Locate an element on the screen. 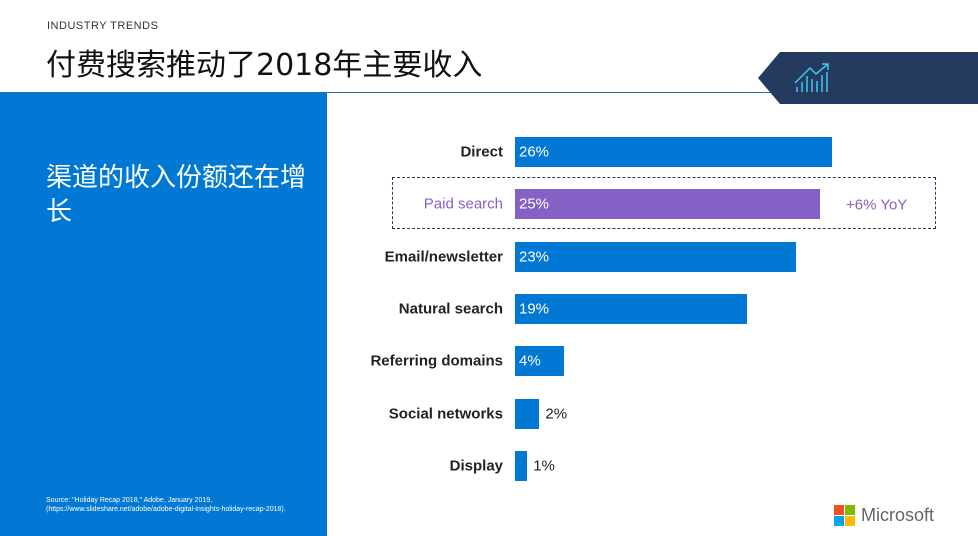  category-label: Direct is located at coordinates (481, 152).